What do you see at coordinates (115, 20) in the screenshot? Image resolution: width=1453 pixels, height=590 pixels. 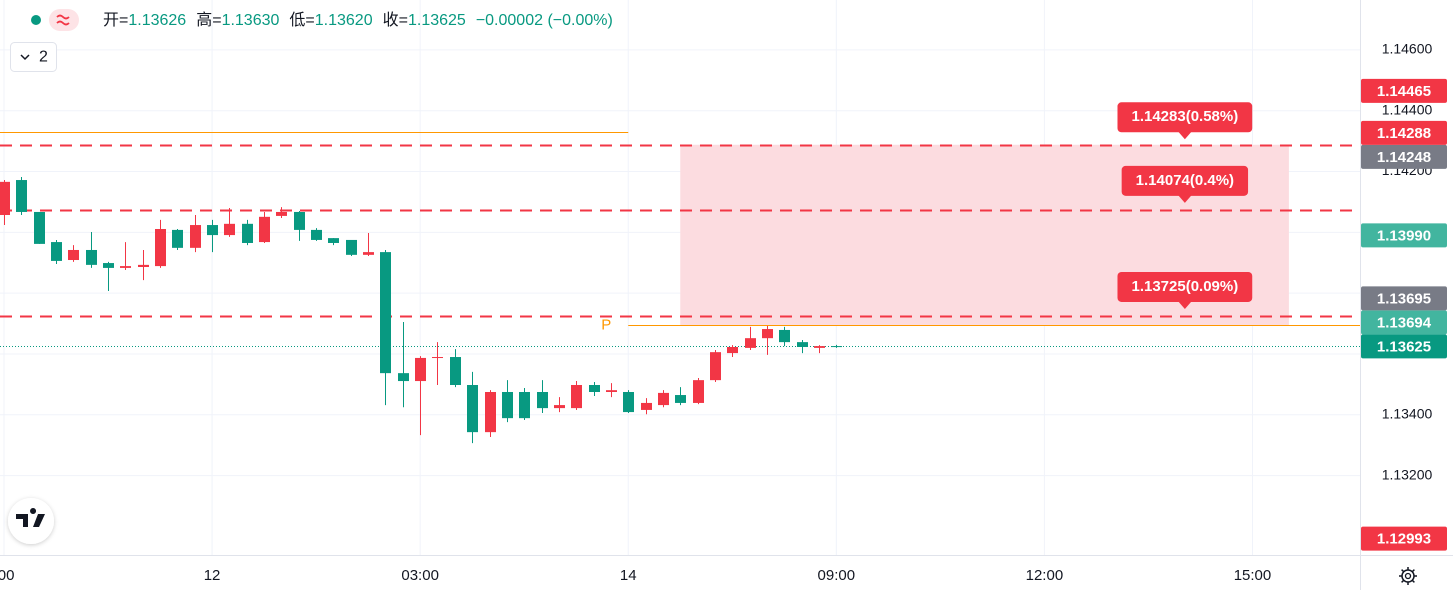 I see `legend-key: 开=` at bounding box center [115, 20].